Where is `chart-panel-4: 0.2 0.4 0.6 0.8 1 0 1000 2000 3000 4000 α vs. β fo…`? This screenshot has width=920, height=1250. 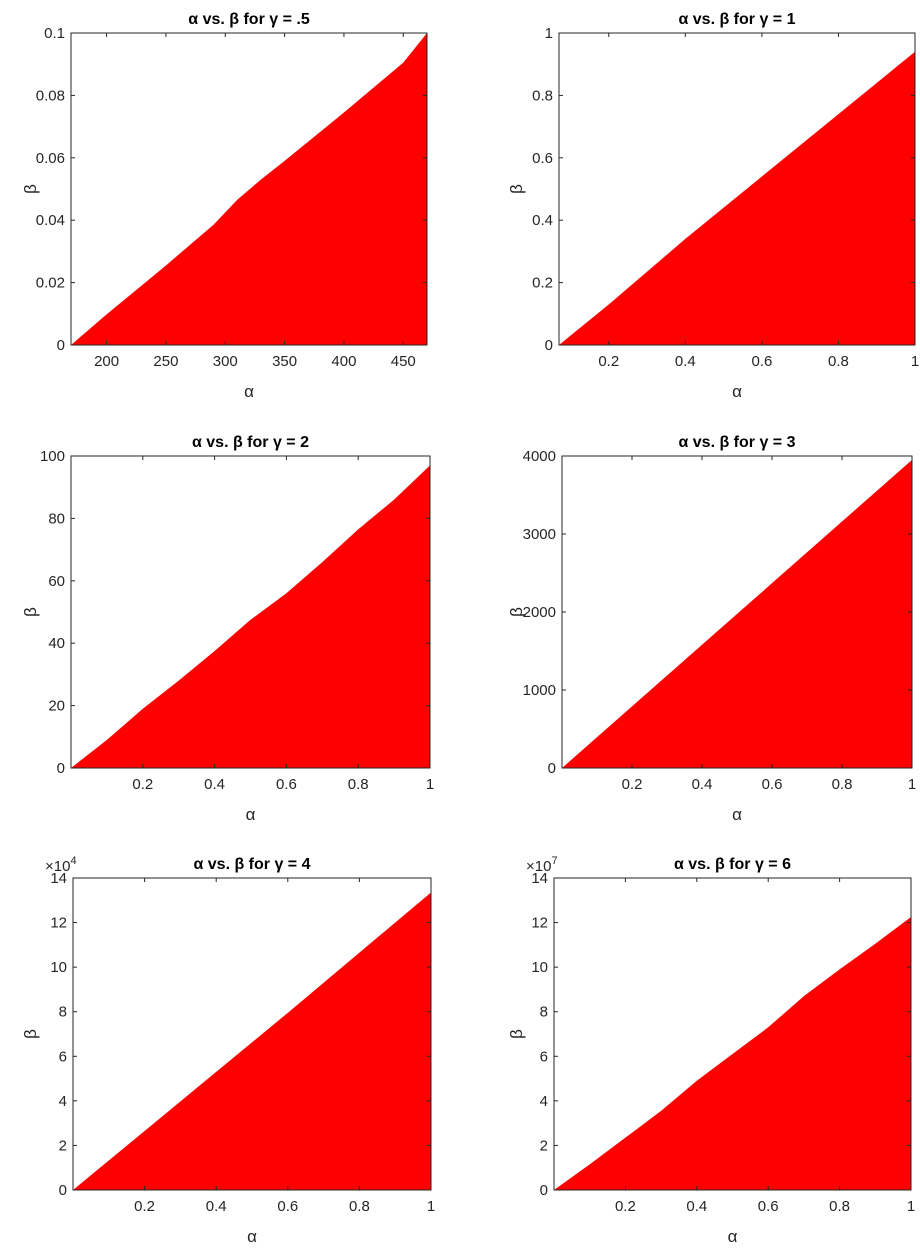 chart-panel-4: 0.2 0.4 0.6 0.8 1 0 1000 2000 3000 4000 α vs. β fo… is located at coordinates (711, 629).